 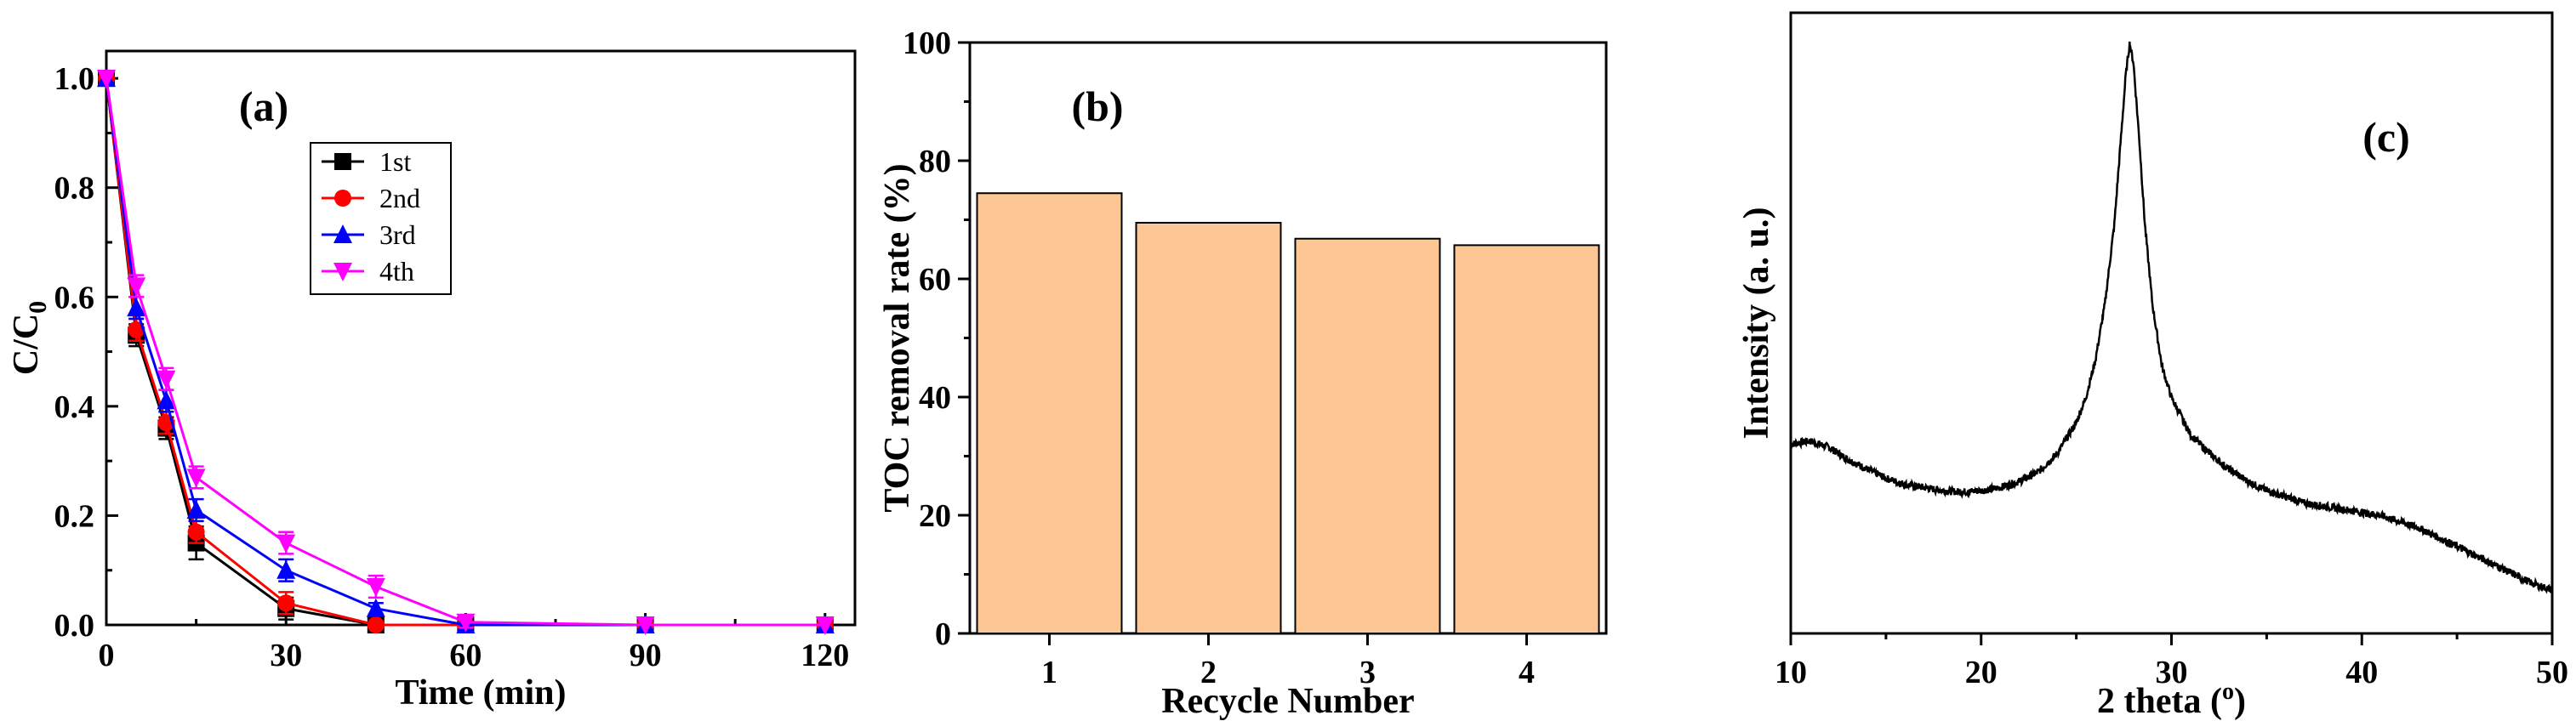 I want to click on y-tick-label: 80, so click(x=935, y=161).